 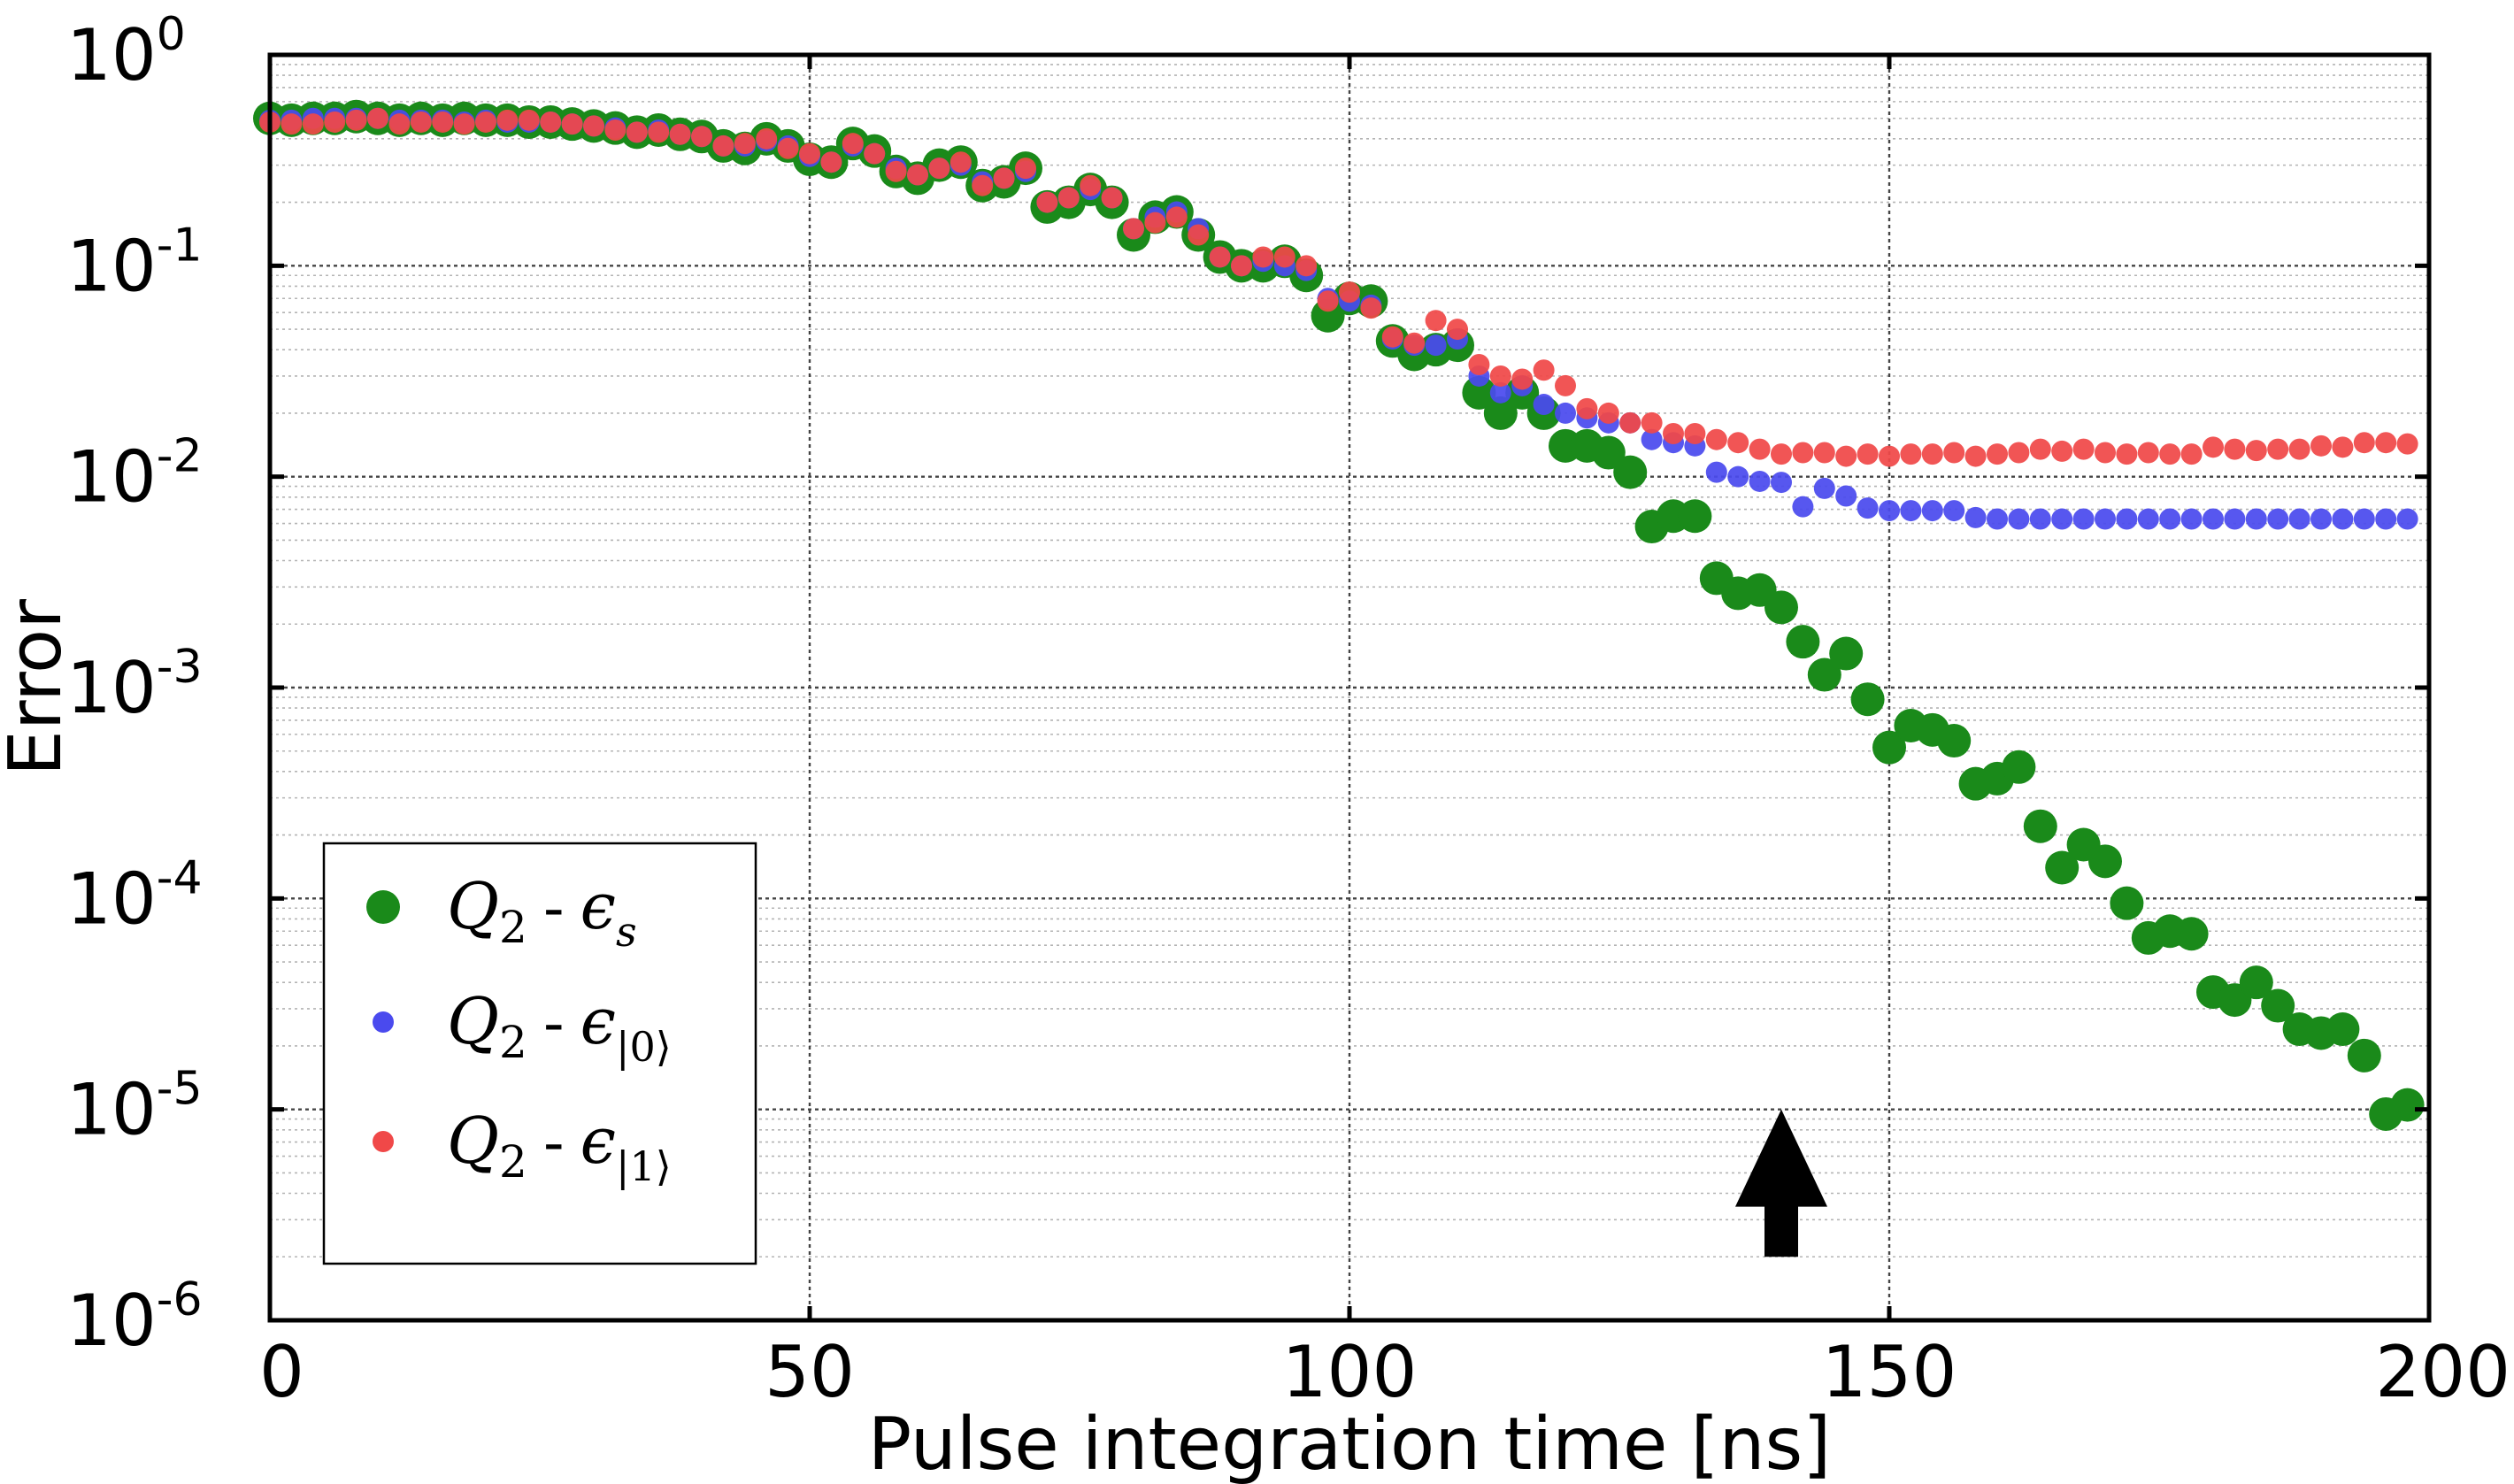 What do you see at coordinates (281, 1372) in the screenshot?
I see `x-tick-label: 0` at bounding box center [281, 1372].